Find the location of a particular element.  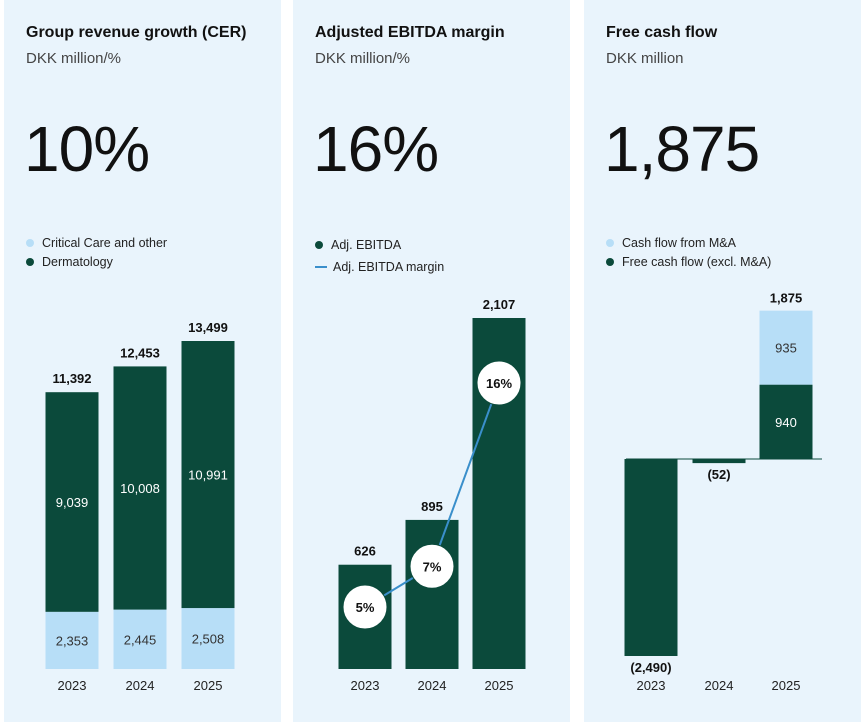

data-label: 9,039 is located at coordinates (72, 502).